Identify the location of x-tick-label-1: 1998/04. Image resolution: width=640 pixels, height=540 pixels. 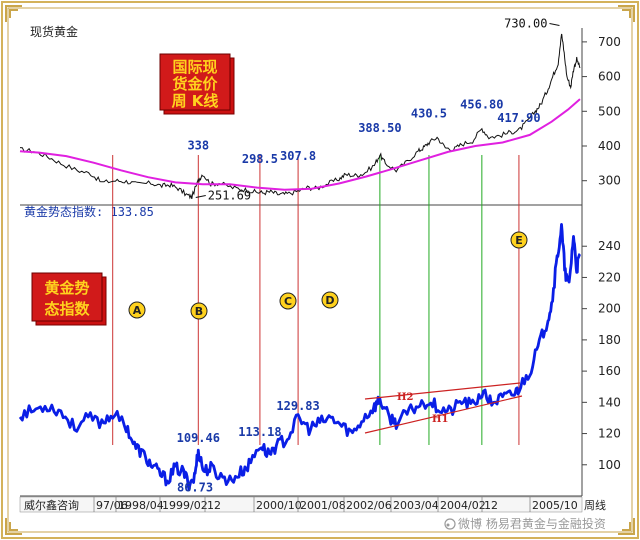
(141, 505).